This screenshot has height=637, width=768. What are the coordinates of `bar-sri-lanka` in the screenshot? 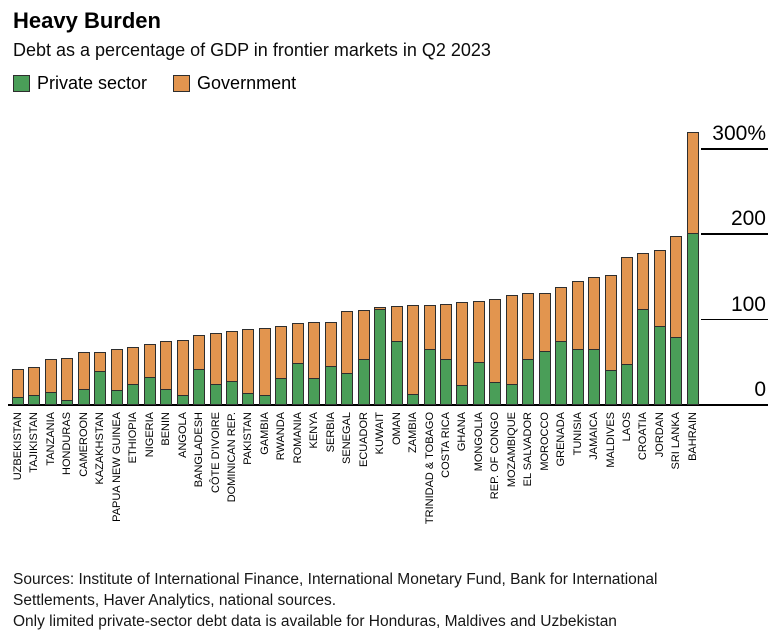 It's located at (676, 320).